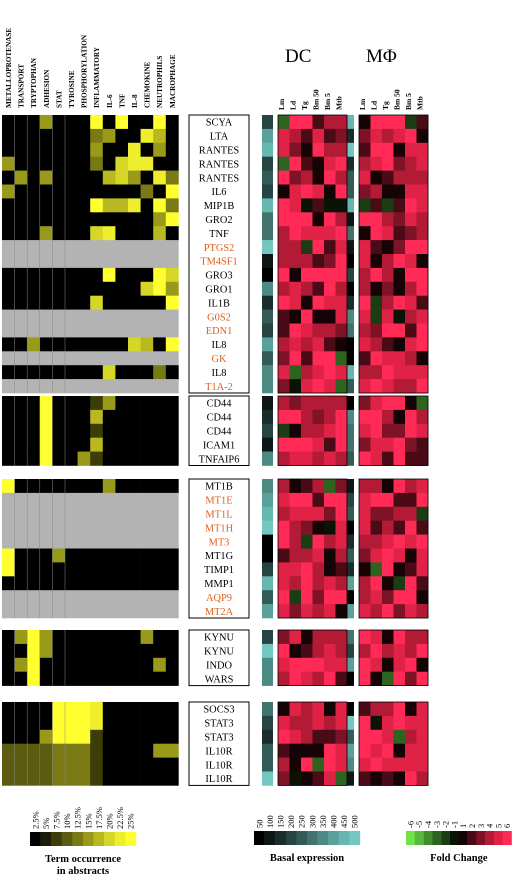 The height and width of the screenshot is (882, 520). What do you see at coordinates (419, 824) in the screenshot?
I see `fold-legend-tick: -5` at bounding box center [419, 824].